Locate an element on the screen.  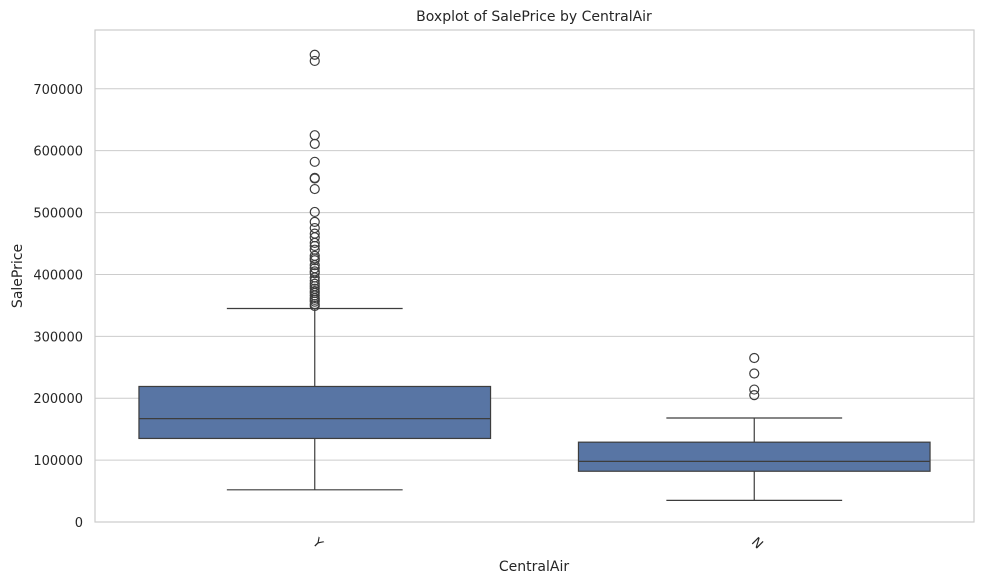
y-tick-label: 300000 is located at coordinates (58, 337).